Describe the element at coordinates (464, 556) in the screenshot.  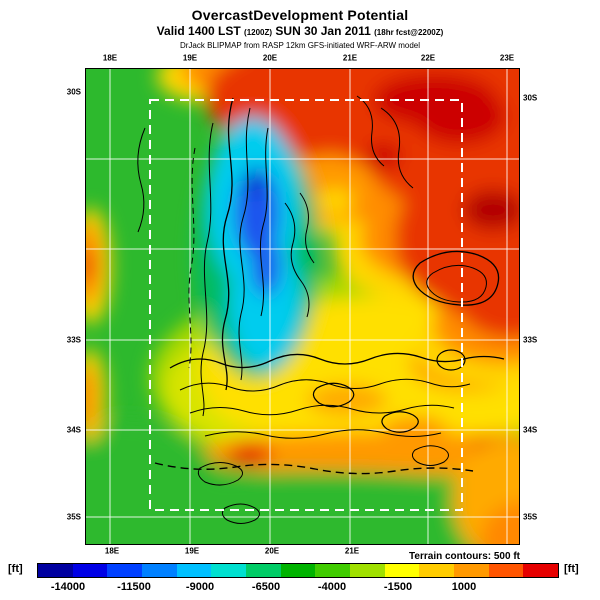
I see `terrain-contours-note: Terrain contours: 500 ft` at that location.